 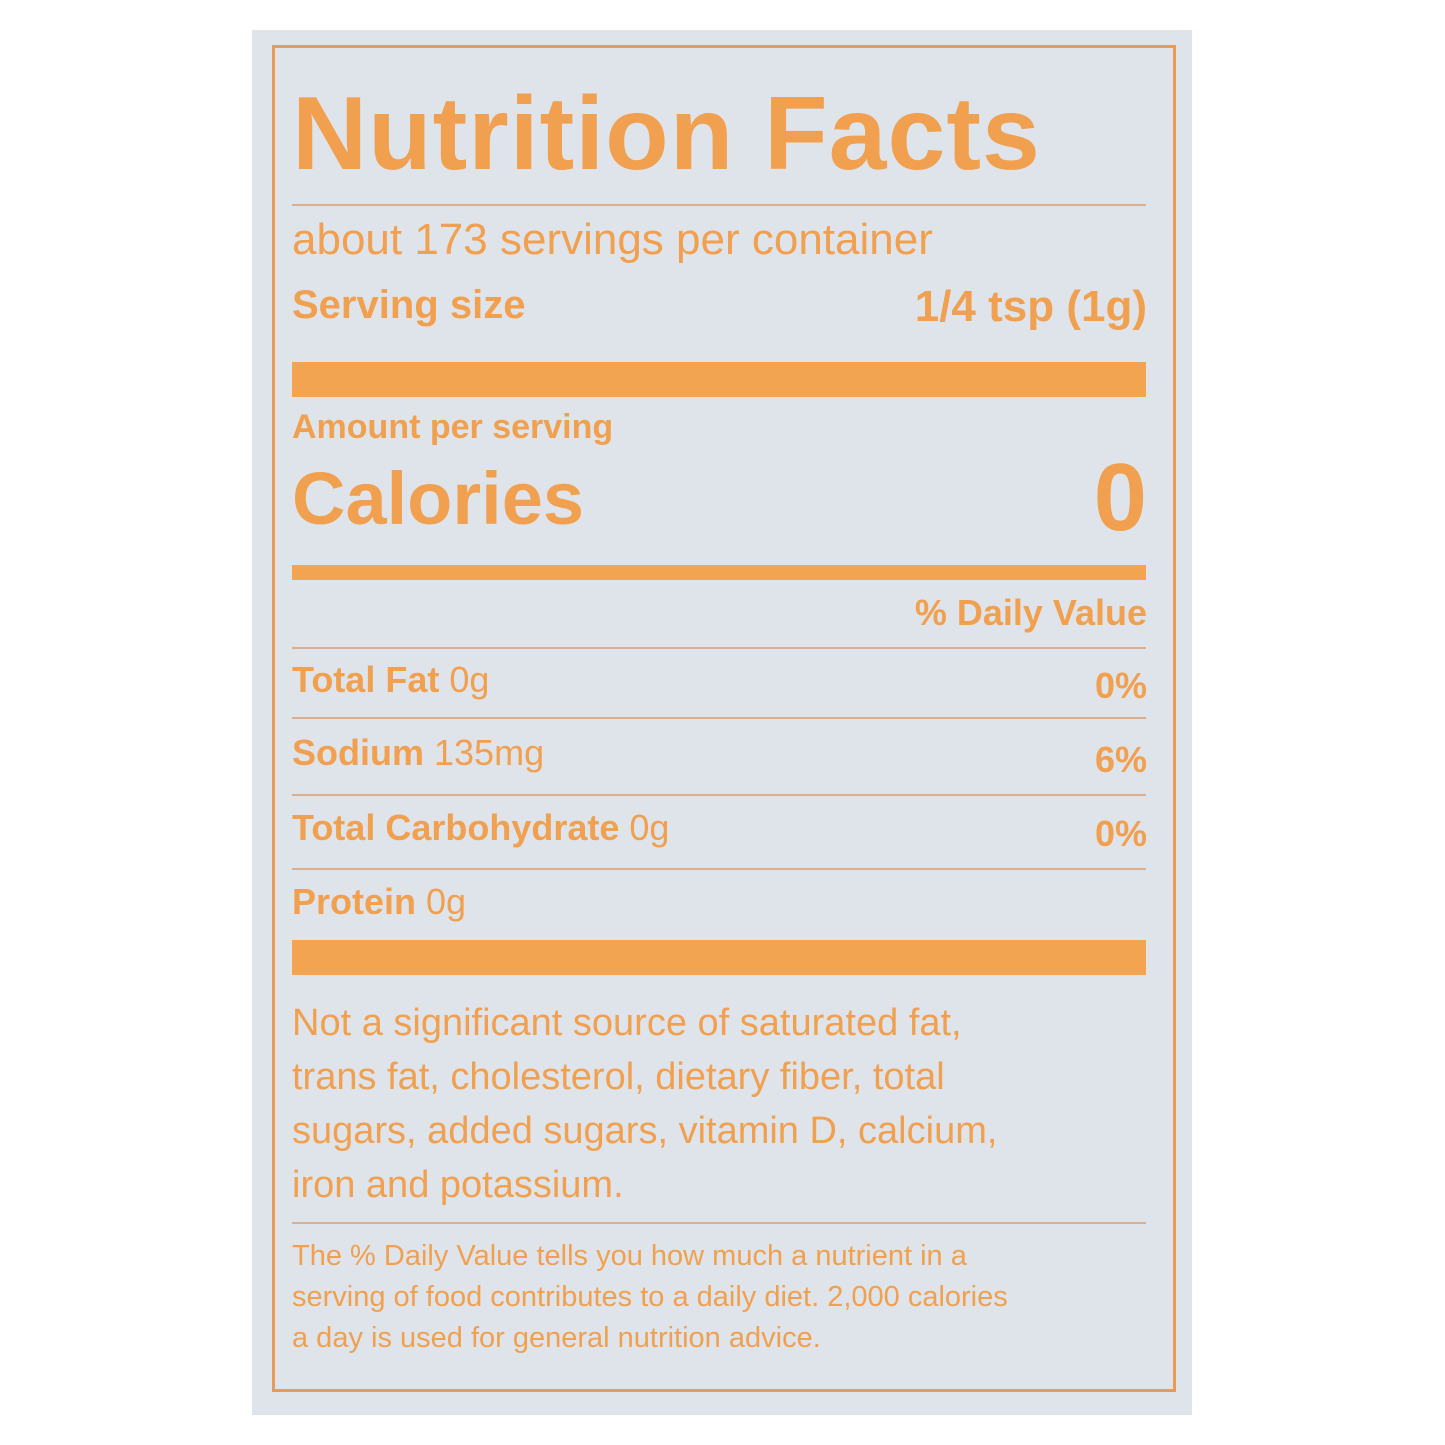 What do you see at coordinates (1120, 497) in the screenshot?
I see `calories-value: 0` at bounding box center [1120, 497].